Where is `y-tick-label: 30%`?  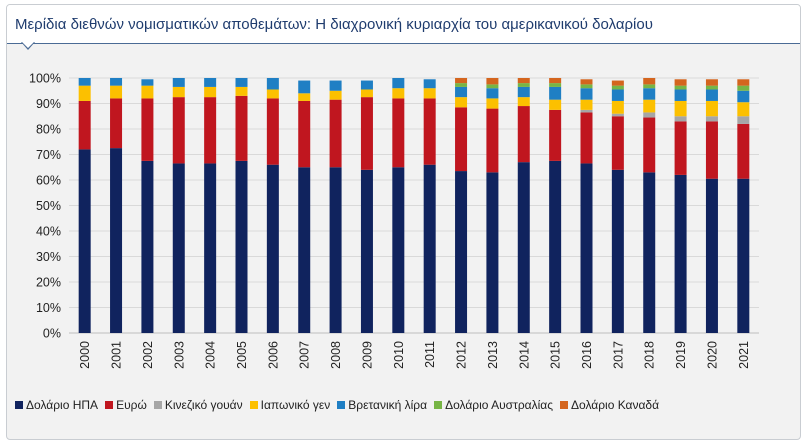
y-tick-label: 30% is located at coordinates (48, 257).